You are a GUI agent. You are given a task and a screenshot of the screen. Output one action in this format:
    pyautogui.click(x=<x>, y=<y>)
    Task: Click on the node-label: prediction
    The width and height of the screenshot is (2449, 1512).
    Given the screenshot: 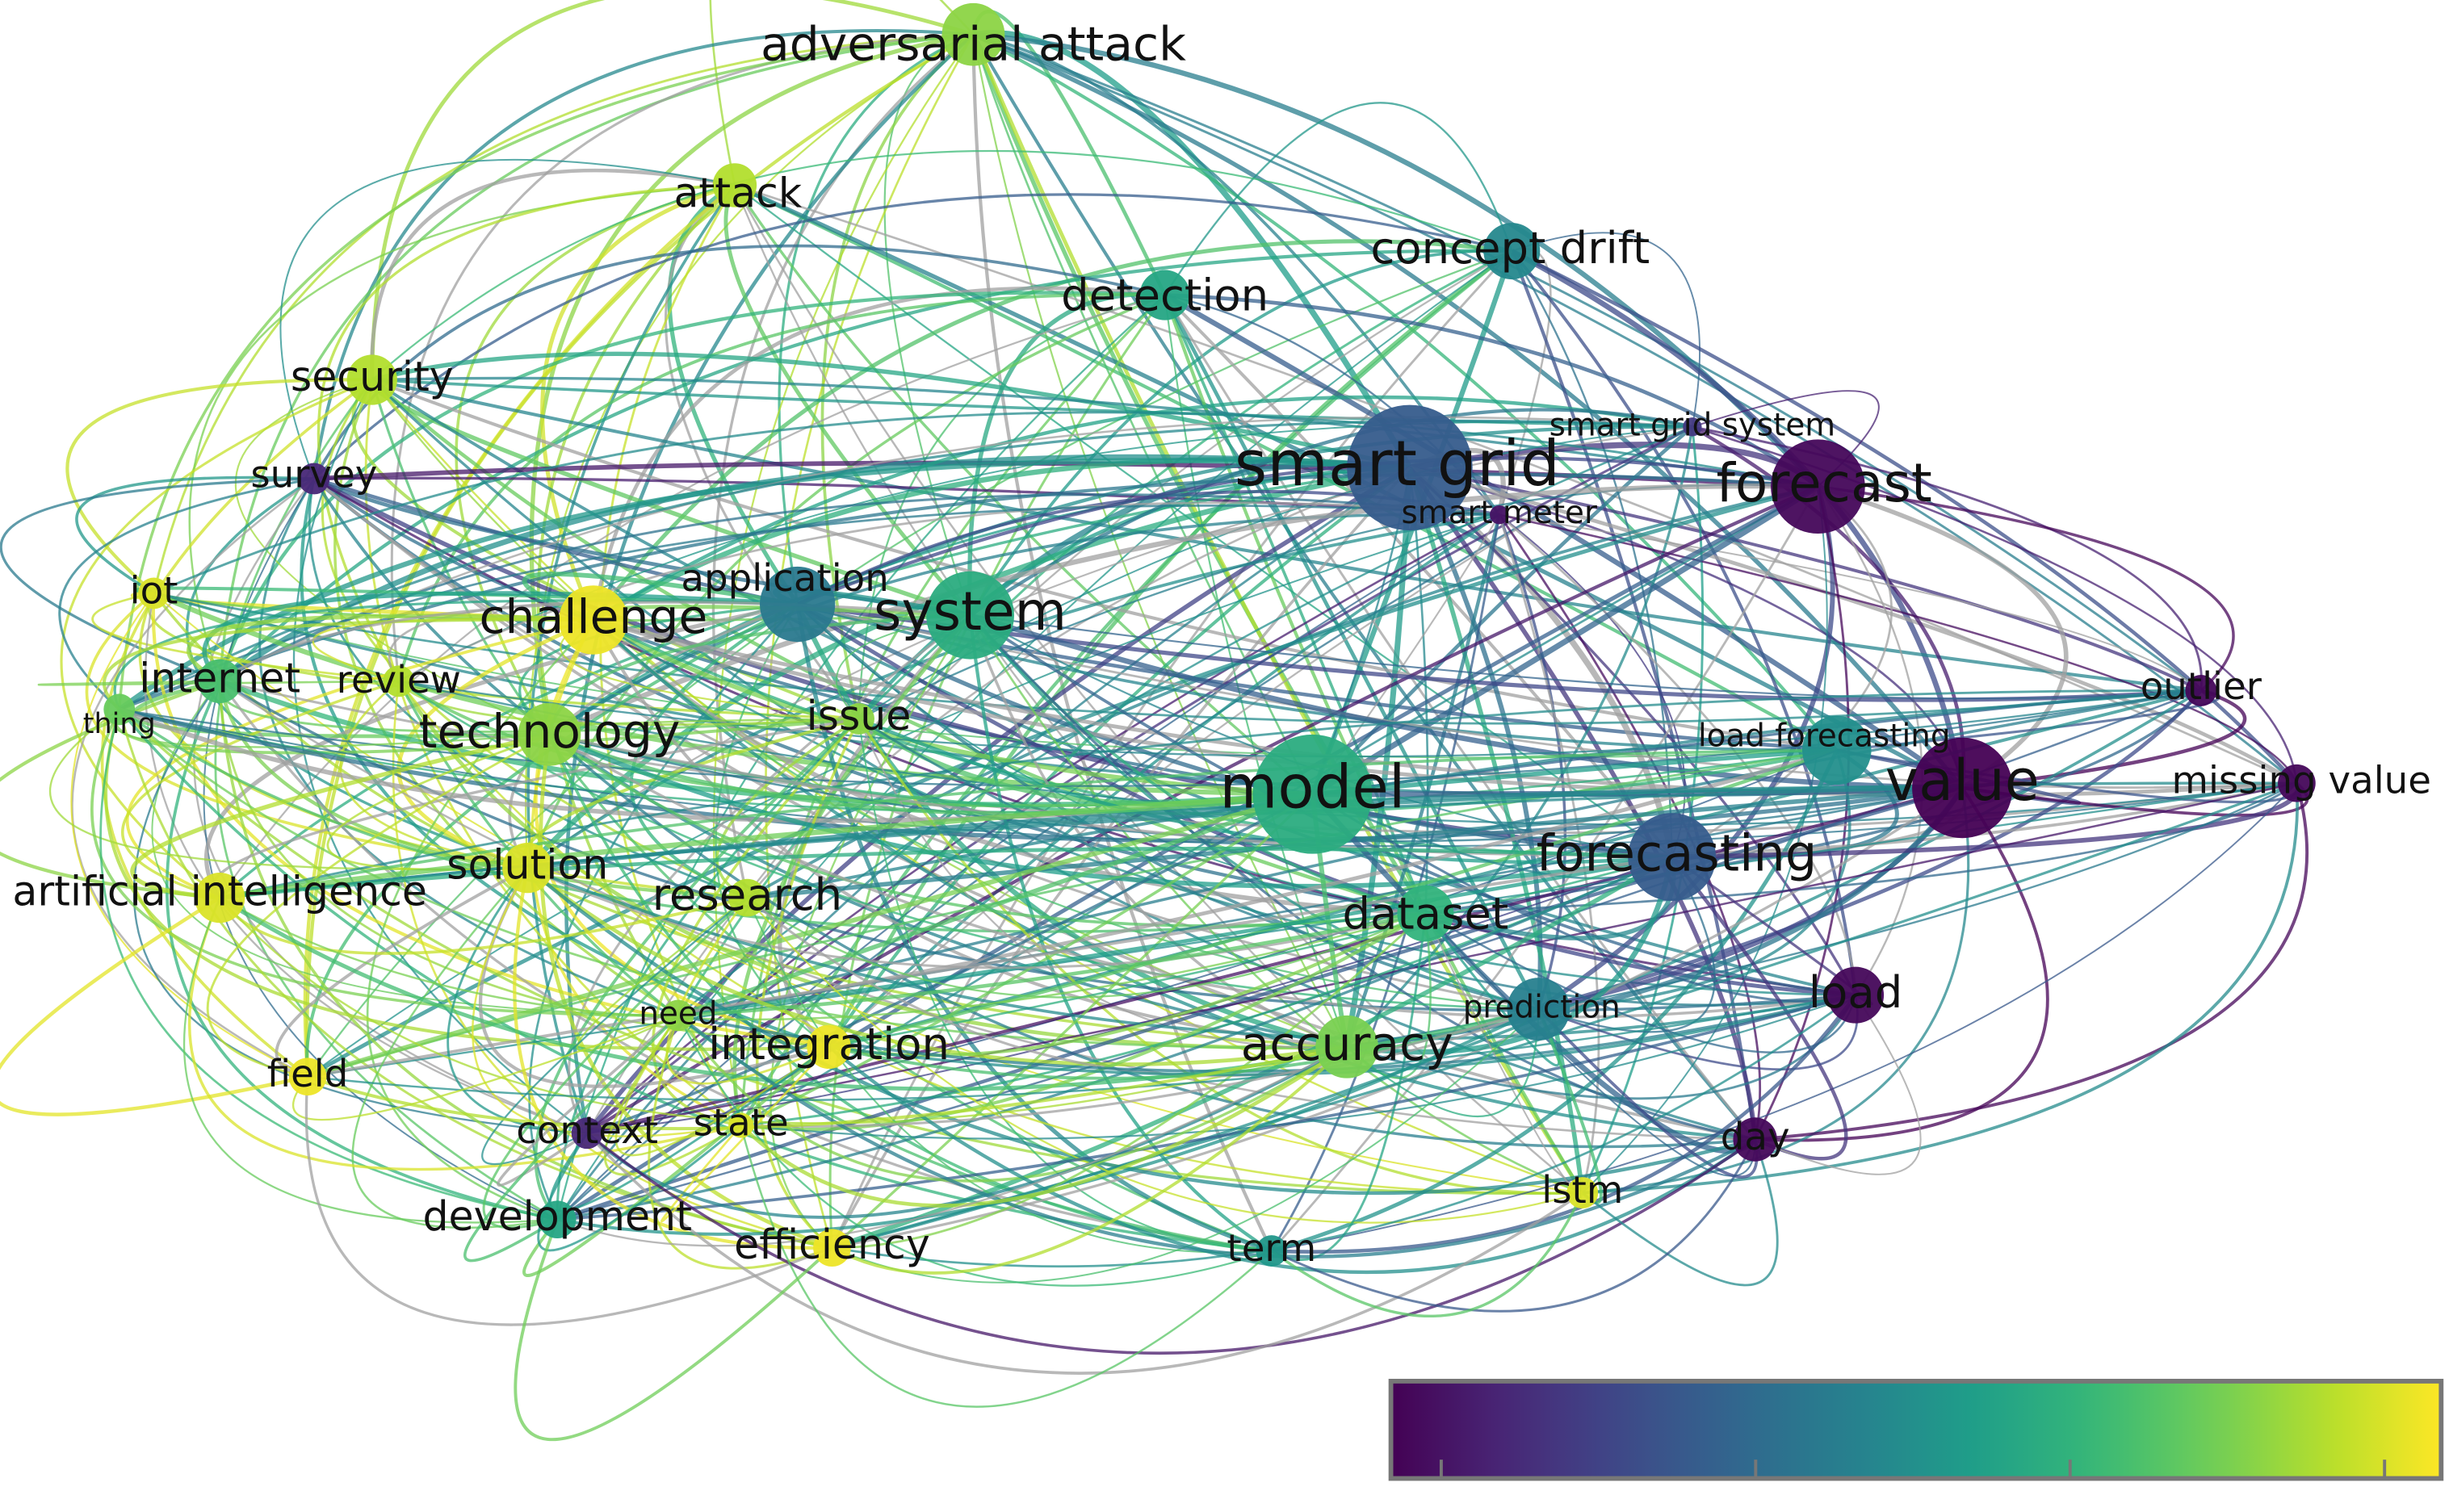 What is the action you would take?
    pyautogui.click(x=1542, y=1008)
    